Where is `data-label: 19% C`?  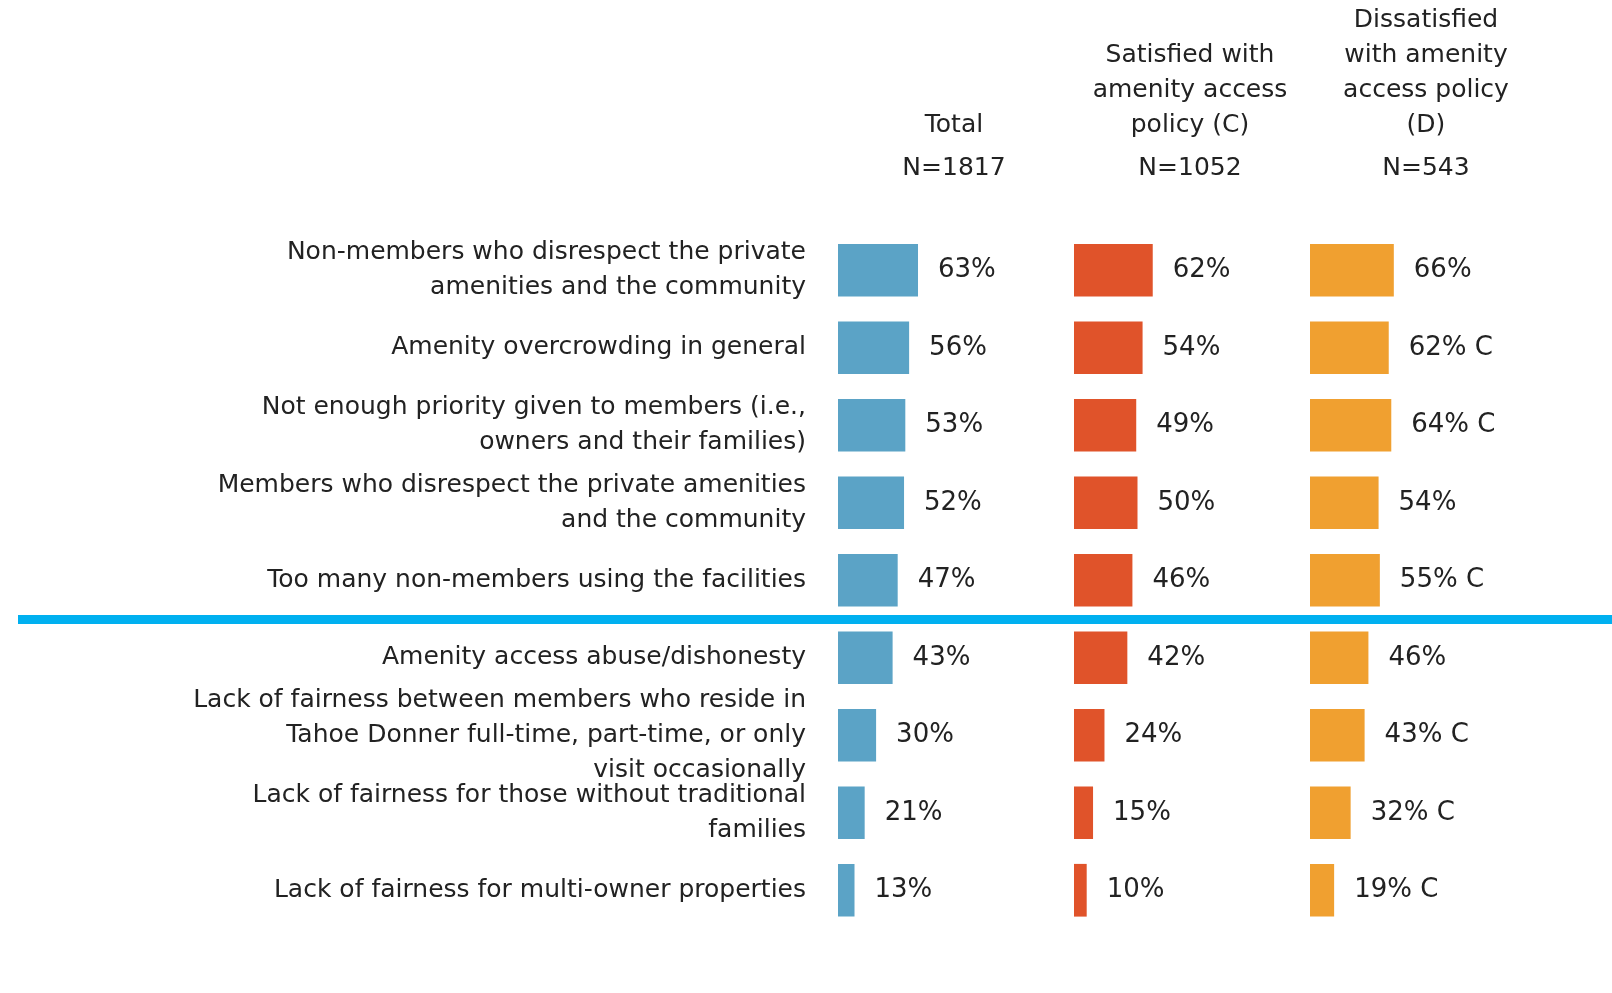 data-label: 19% C is located at coordinates (1396, 888).